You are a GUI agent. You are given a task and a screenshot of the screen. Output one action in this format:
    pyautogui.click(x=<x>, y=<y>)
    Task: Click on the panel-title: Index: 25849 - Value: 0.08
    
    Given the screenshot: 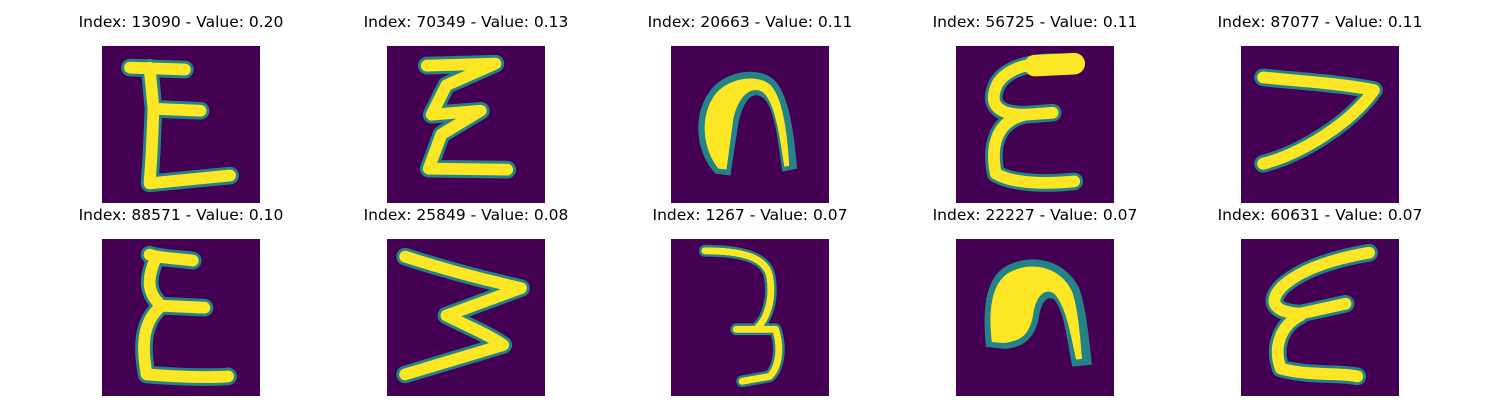 What is the action you would take?
    pyautogui.click(x=466, y=215)
    